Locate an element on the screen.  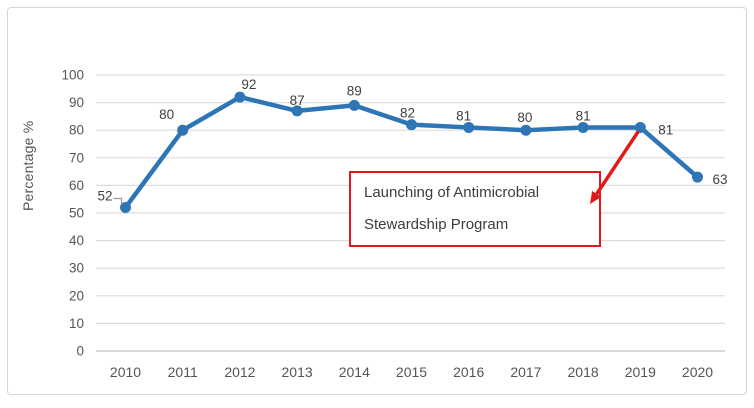
x-tick-label: 2014 is located at coordinates (354, 372).